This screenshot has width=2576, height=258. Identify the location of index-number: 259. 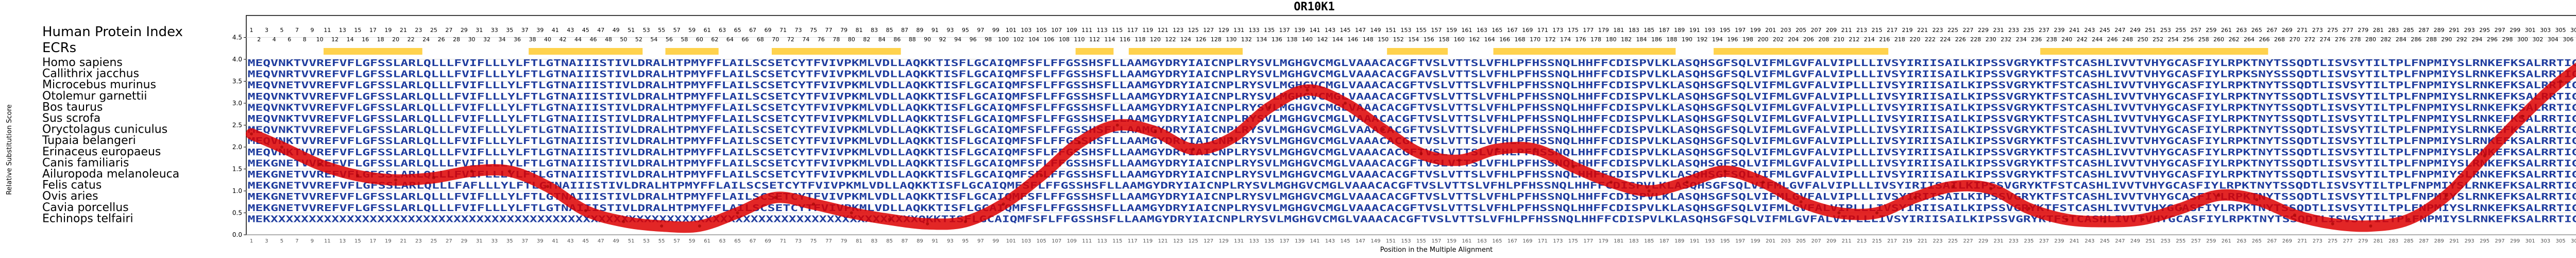
(2211, 30).